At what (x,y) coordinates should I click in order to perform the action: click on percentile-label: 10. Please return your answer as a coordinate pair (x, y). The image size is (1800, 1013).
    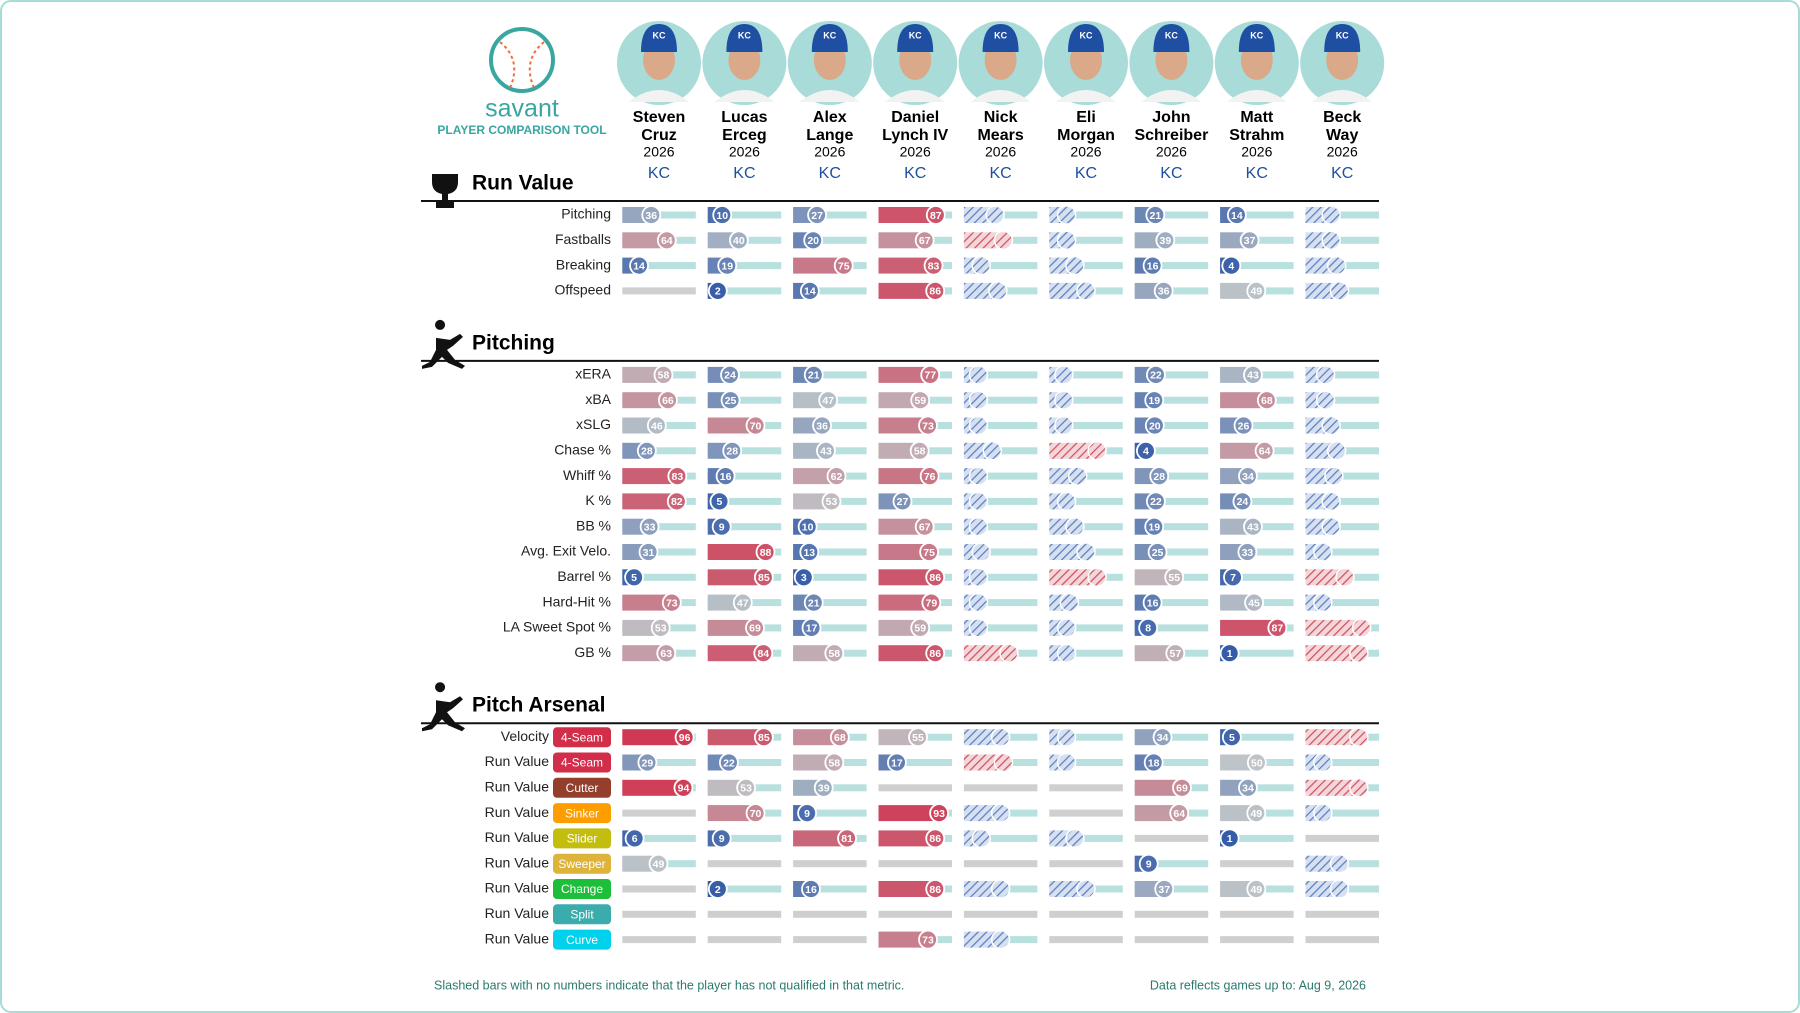
    Looking at the image, I should click on (808, 527).